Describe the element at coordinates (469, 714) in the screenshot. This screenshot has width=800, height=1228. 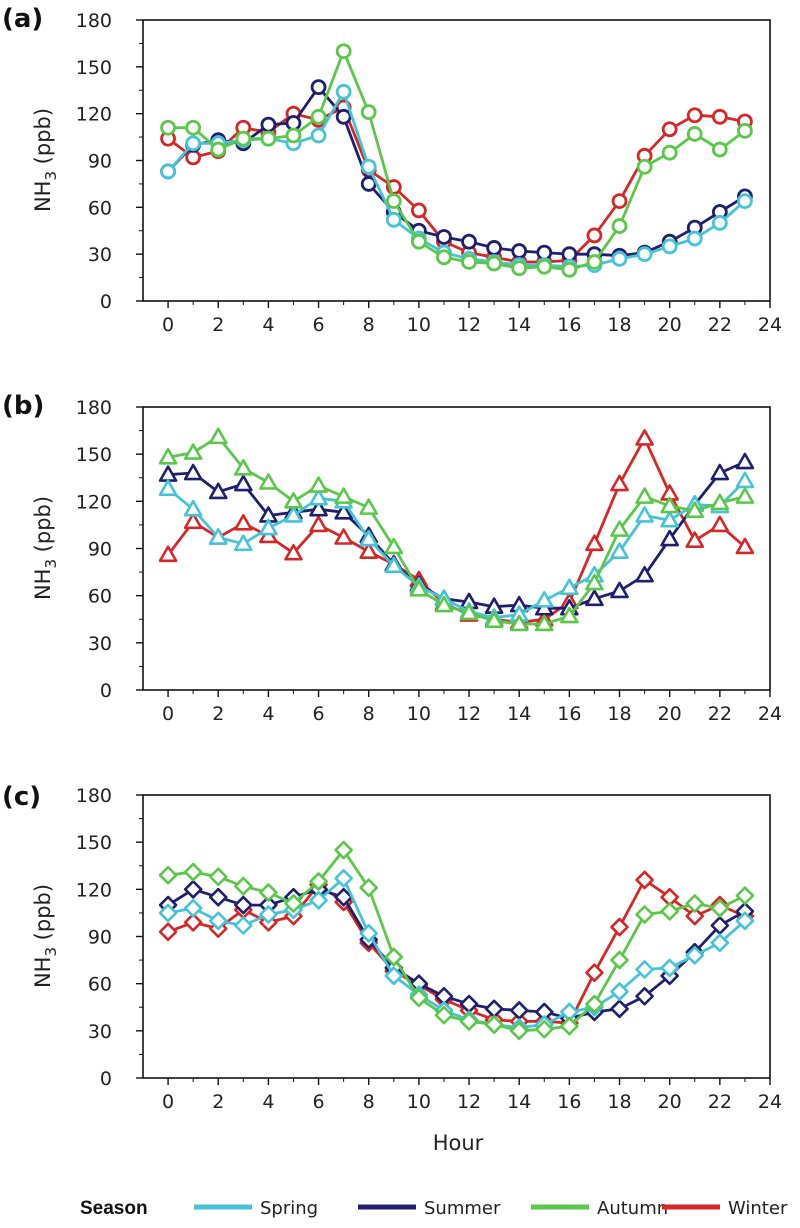
I see `x-tick-label: 12` at that location.